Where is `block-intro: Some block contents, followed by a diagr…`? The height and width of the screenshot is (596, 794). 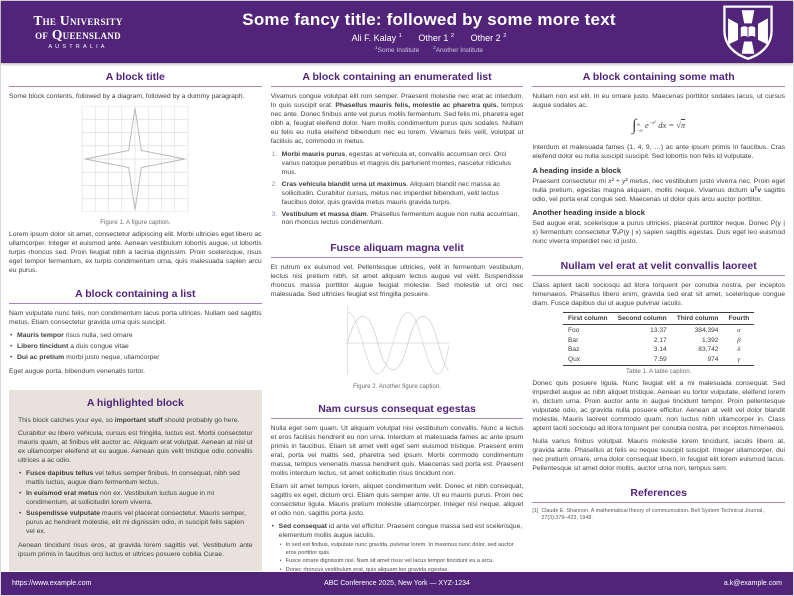 block-intro: Some block contents, followed by a diagr… is located at coordinates (127, 96).